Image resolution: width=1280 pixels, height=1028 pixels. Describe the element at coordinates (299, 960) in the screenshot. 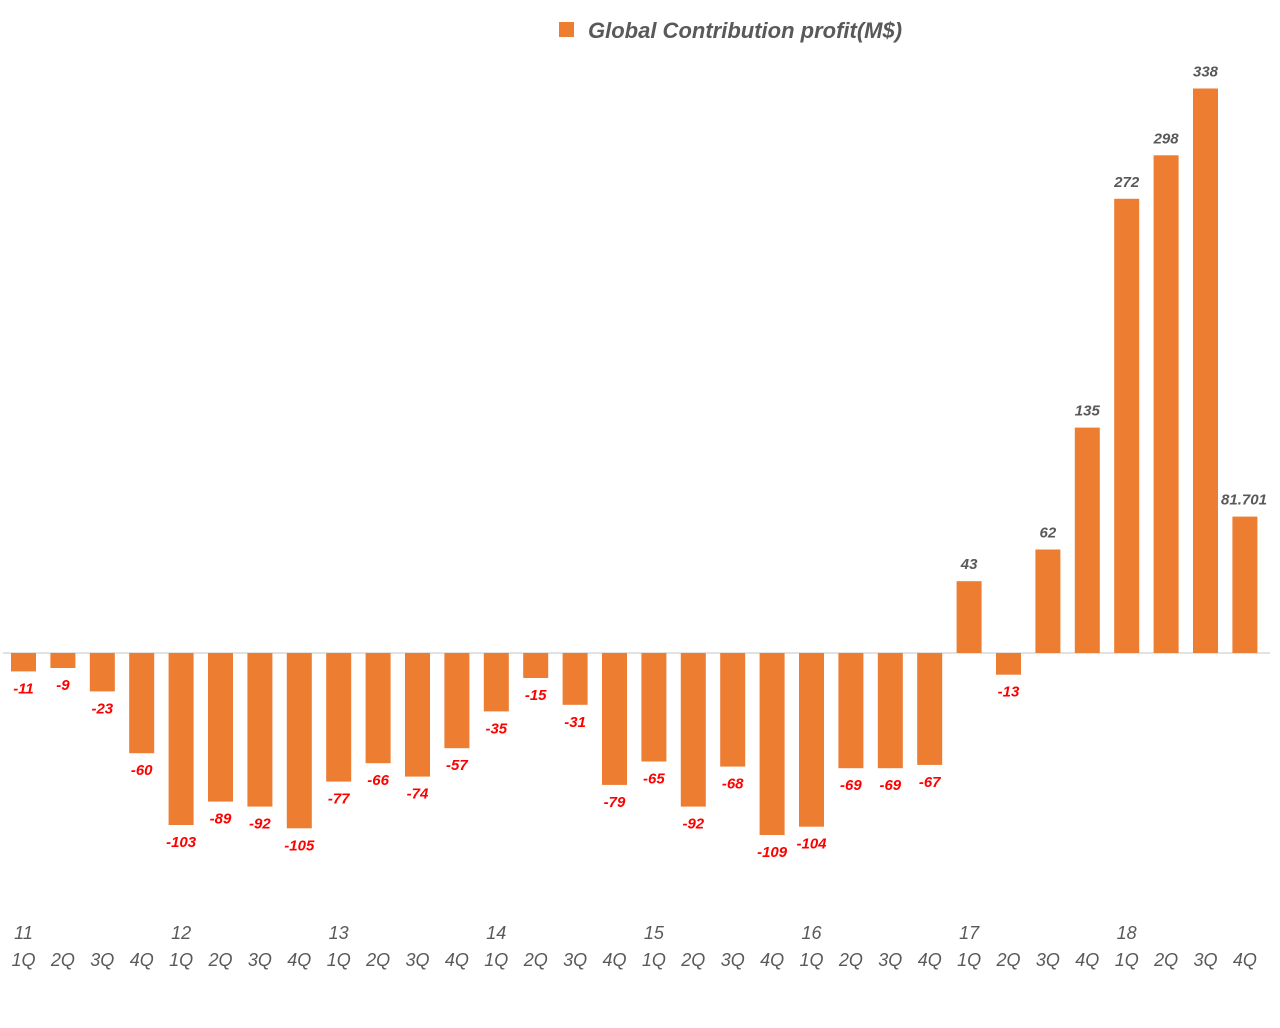

I see `quarter-tick-7: 4Q` at that location.